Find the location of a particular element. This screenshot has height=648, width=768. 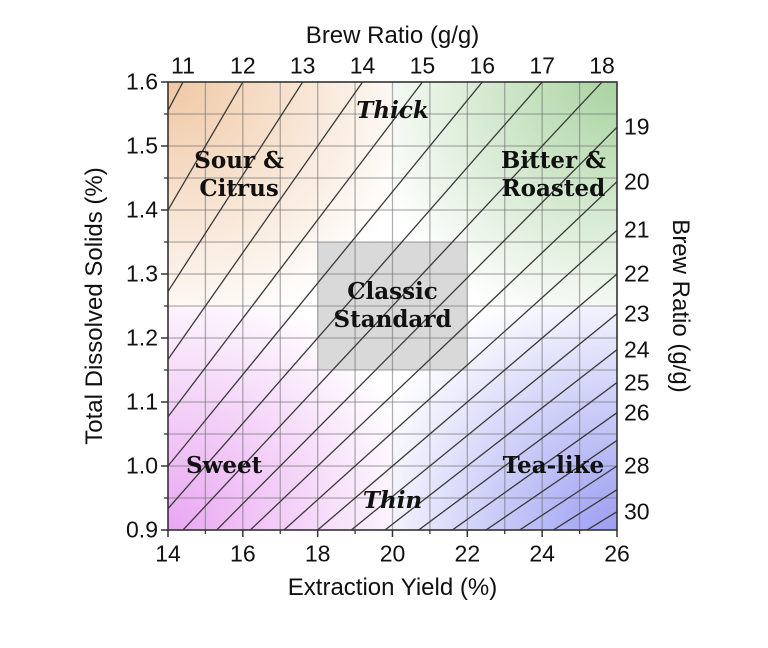

top-ratio-tick-label: 16 is located at coordinates (482, 65).